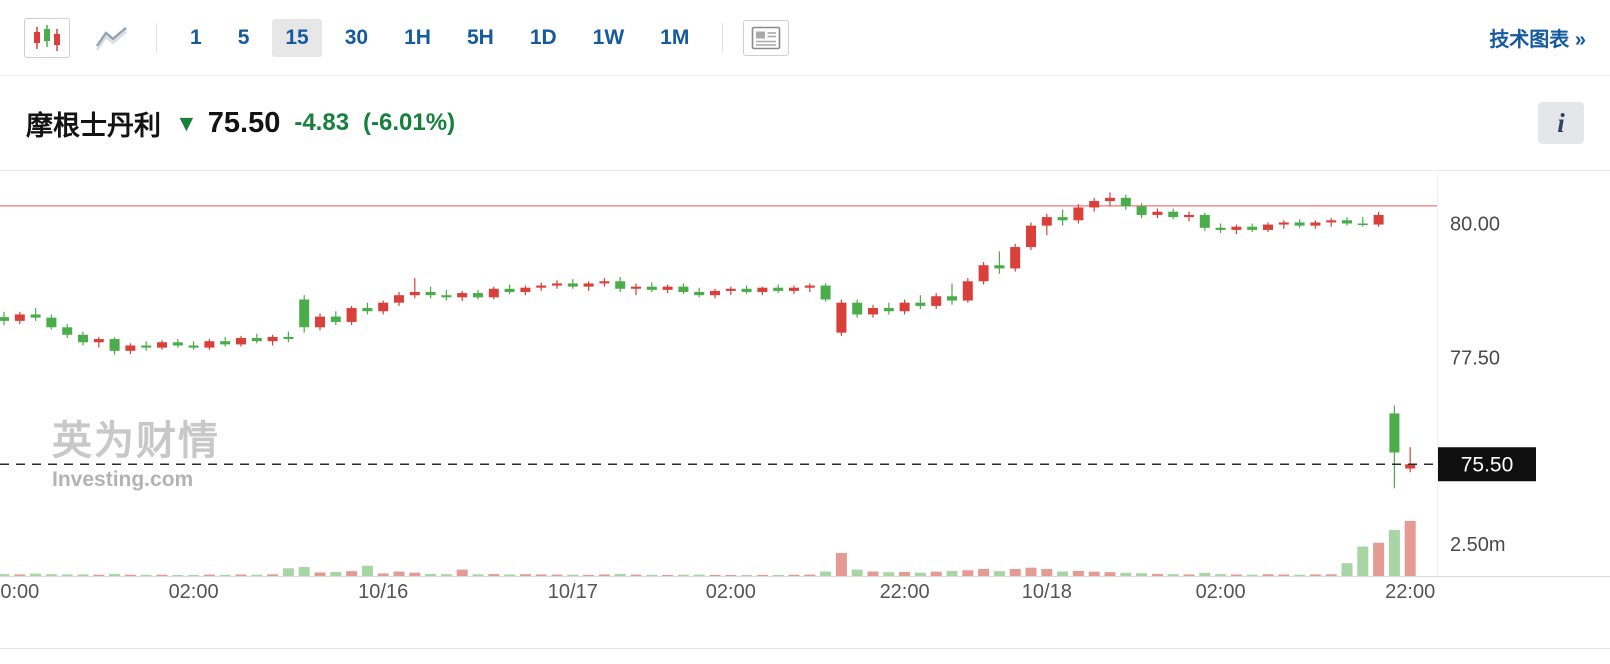  Describe the element at coordinates (1478, 545) in the screenshot. I see `svg-text: 2.50m` at that location.